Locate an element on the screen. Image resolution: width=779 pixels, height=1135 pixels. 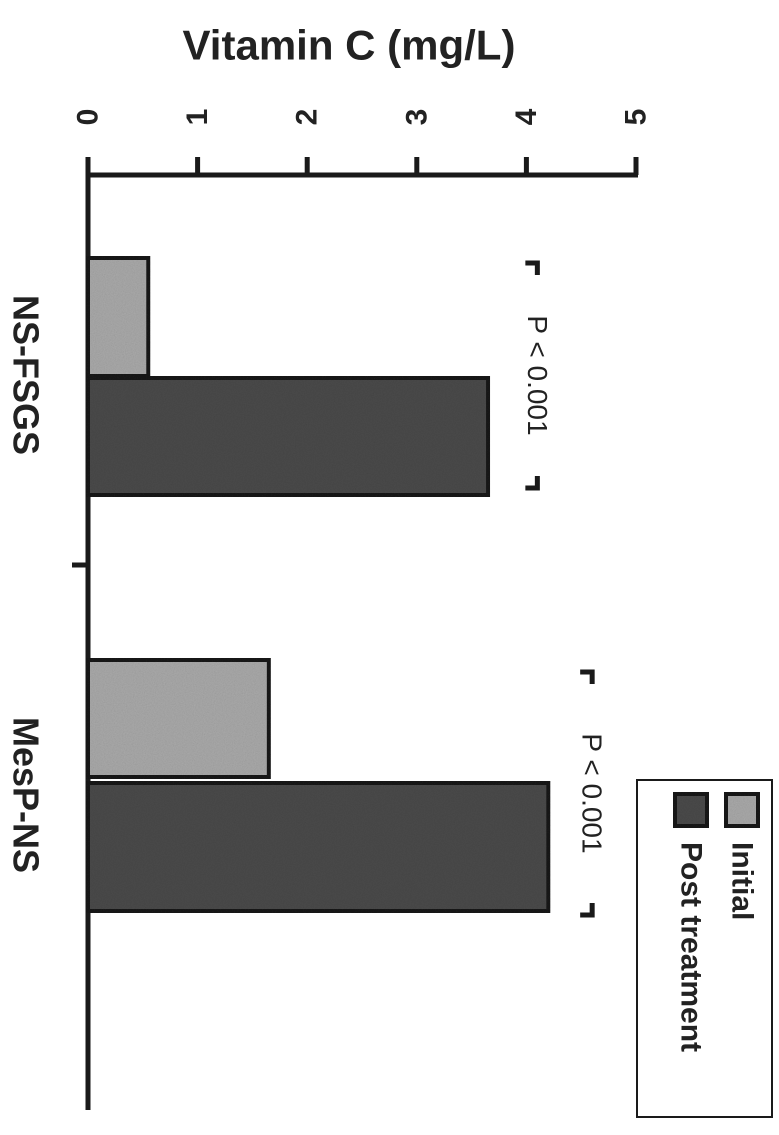
bar-initial-mesp-ns is located at coordinates (178, 718).